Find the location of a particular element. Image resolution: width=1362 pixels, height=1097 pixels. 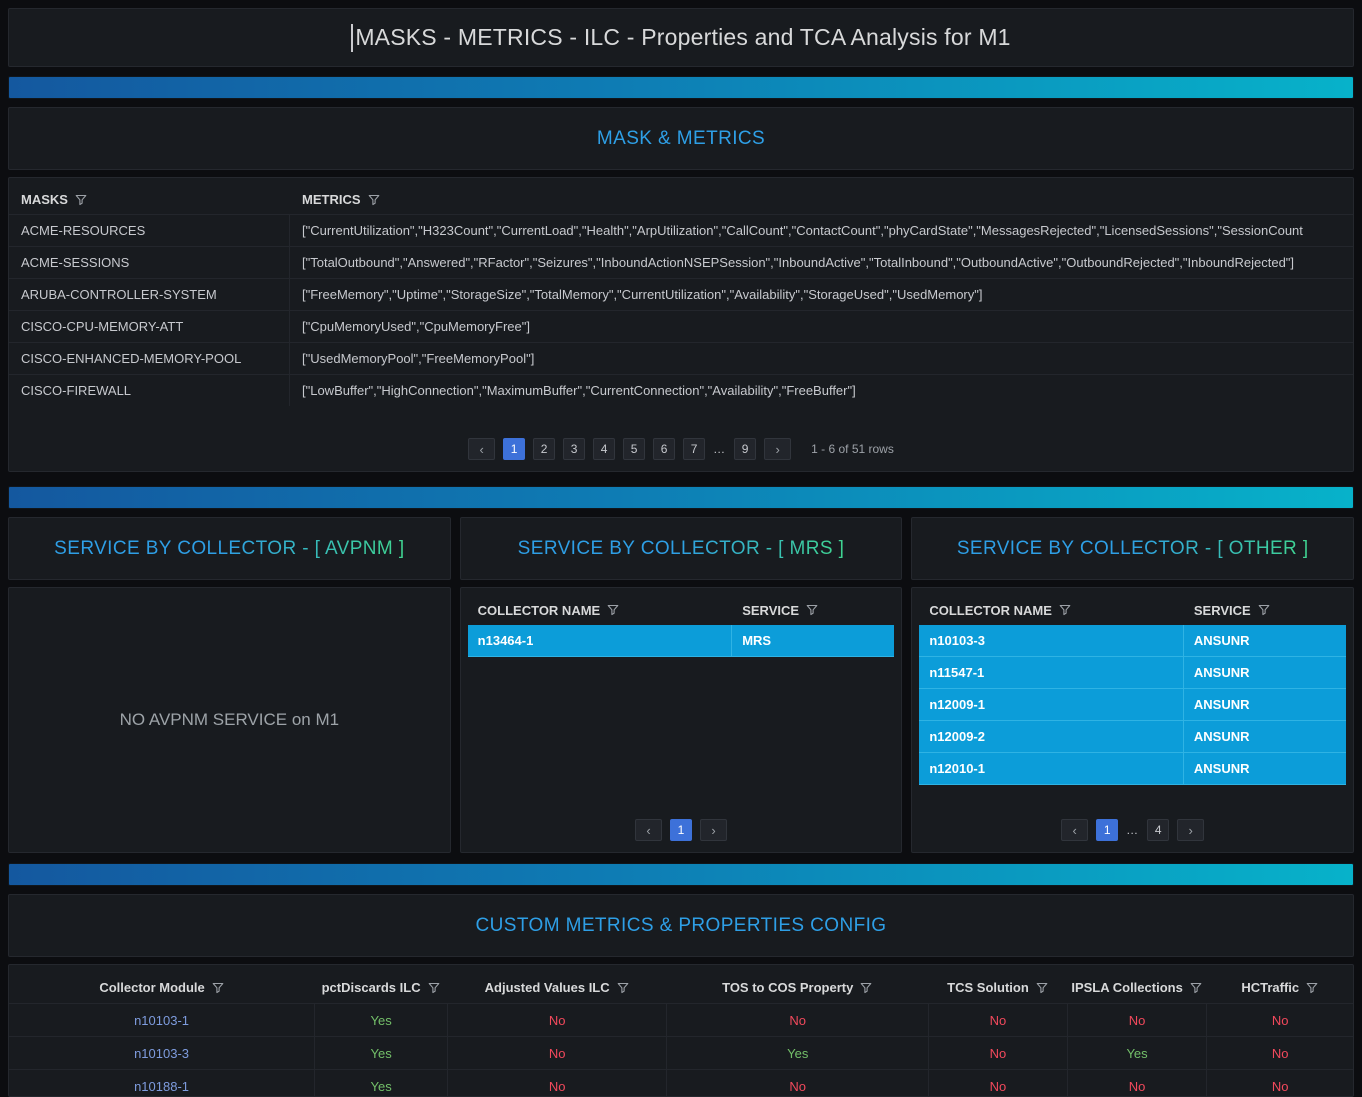

custom-config-title: CUSTOM METRICS & PROPERTIES CONFIG is located at coordinates (681, 925).